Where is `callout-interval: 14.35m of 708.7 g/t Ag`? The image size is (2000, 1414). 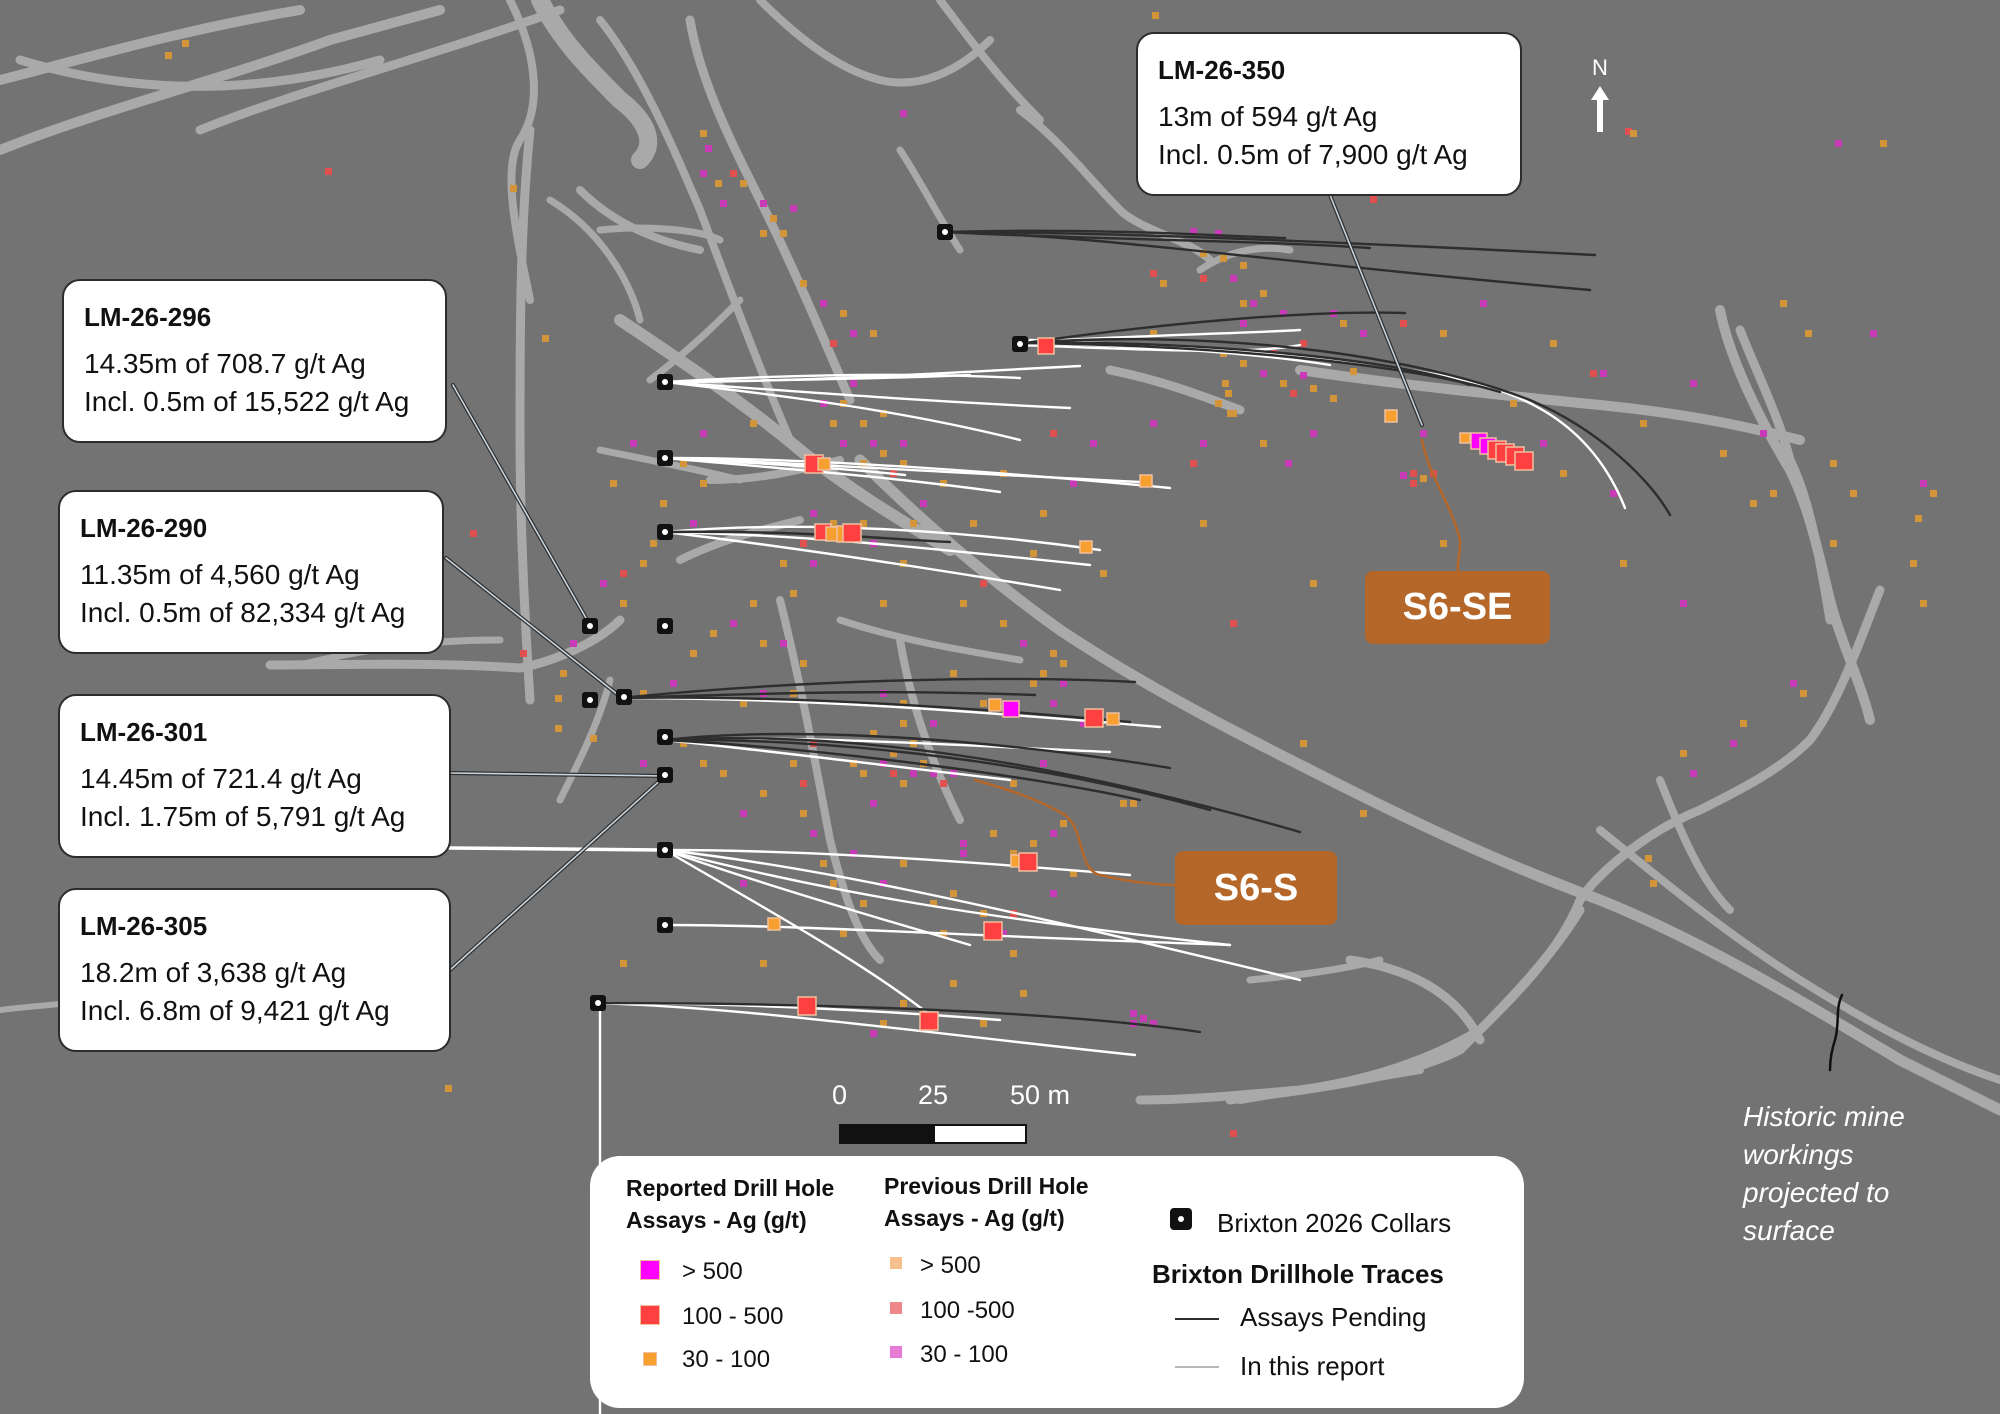 callout-interval: 14.35m of 708.7 g/t Ag is located at coordinates (225, 363).